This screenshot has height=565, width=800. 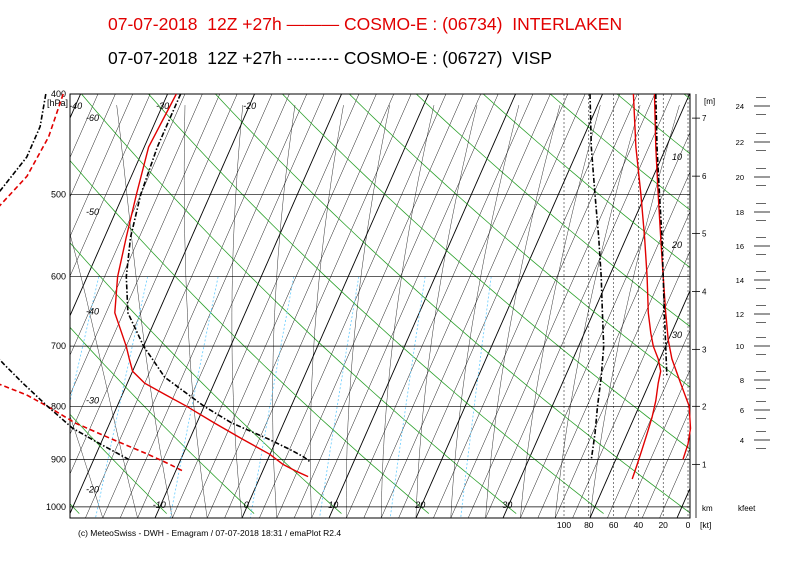 What do you see at coordinates (740, 314) in the screenshot?
I see `kfeet-label: 12` at bounding box center [740, 314].